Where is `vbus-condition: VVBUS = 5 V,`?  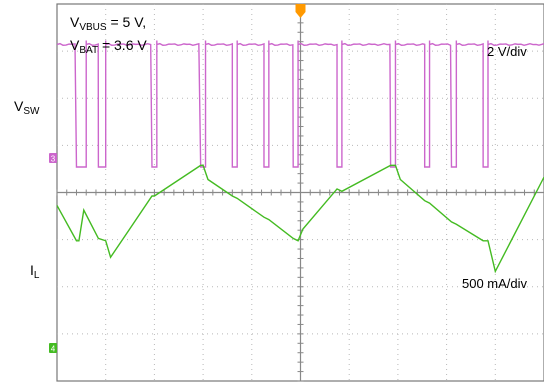
vbus-condition: VVBUS = 5 V, is located at coordinates (108, 23).